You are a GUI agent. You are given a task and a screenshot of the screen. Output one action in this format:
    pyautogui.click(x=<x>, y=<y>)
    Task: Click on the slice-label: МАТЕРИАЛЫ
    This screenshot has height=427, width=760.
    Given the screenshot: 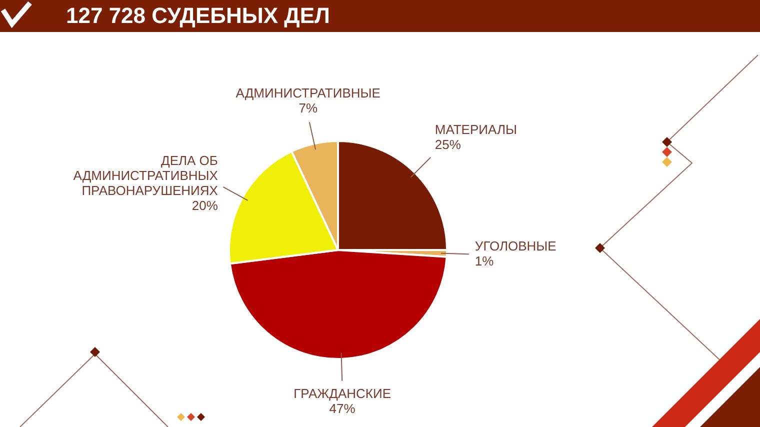 What is the action you would take?
    pyautogui.click(x=475, y=130)
    